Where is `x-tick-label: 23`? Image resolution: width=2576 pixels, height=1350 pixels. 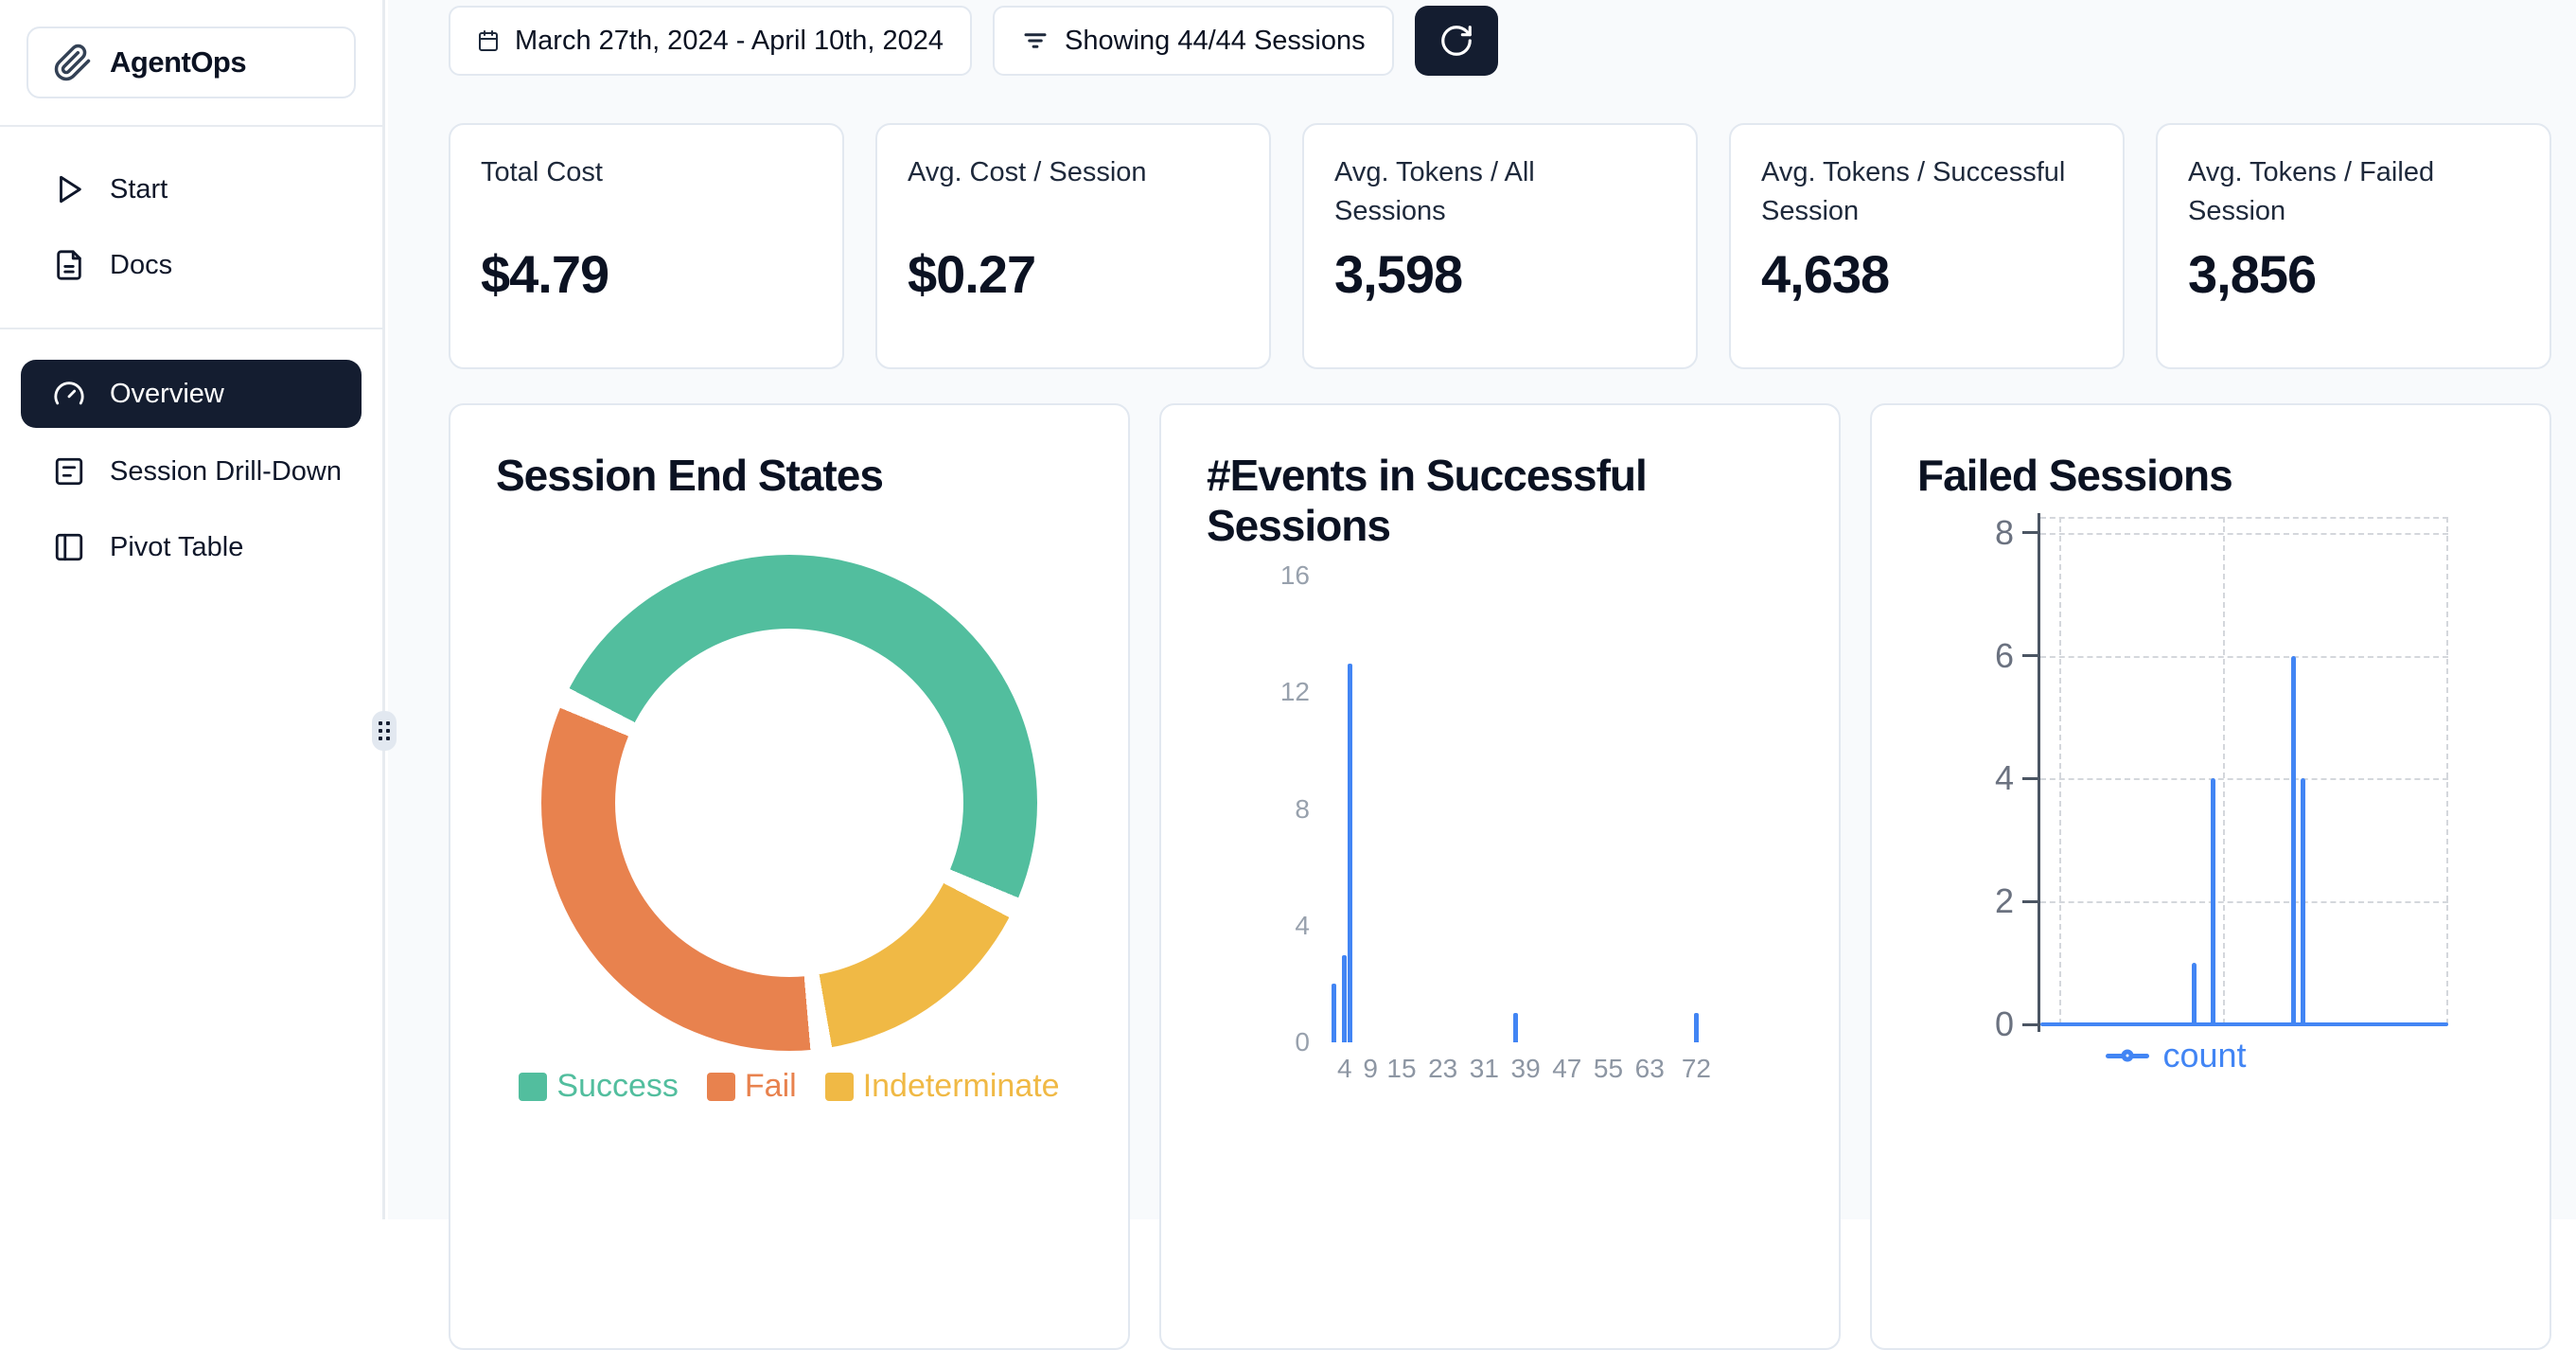
x-tick-label: 23 is located at coordinates (1443, 1068).